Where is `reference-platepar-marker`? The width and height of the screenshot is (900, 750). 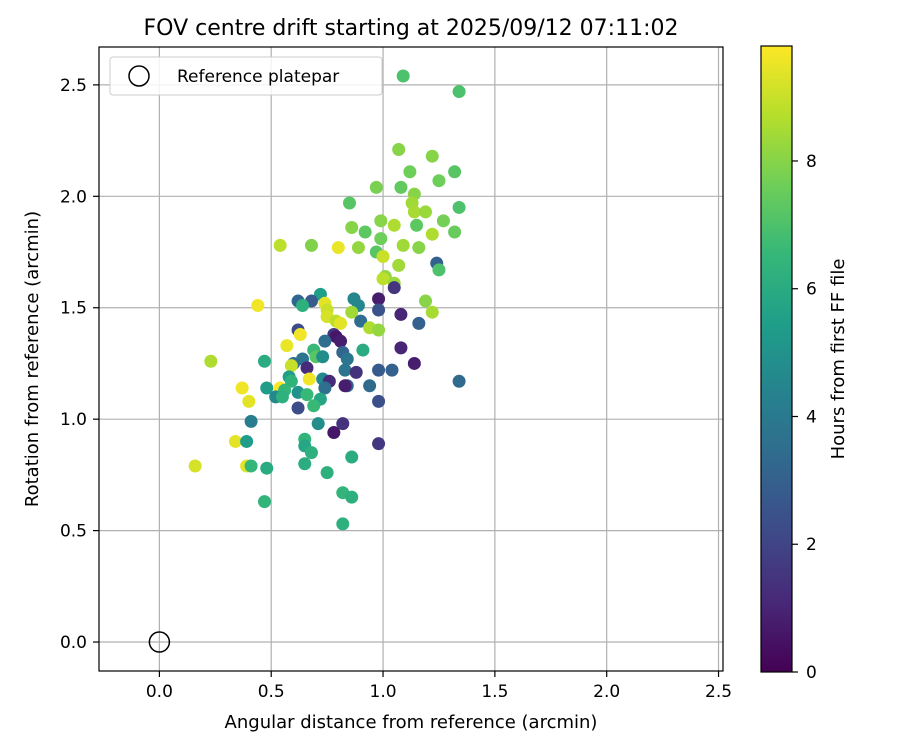 reference-platepar-marker is located at coordinates (159, 642).